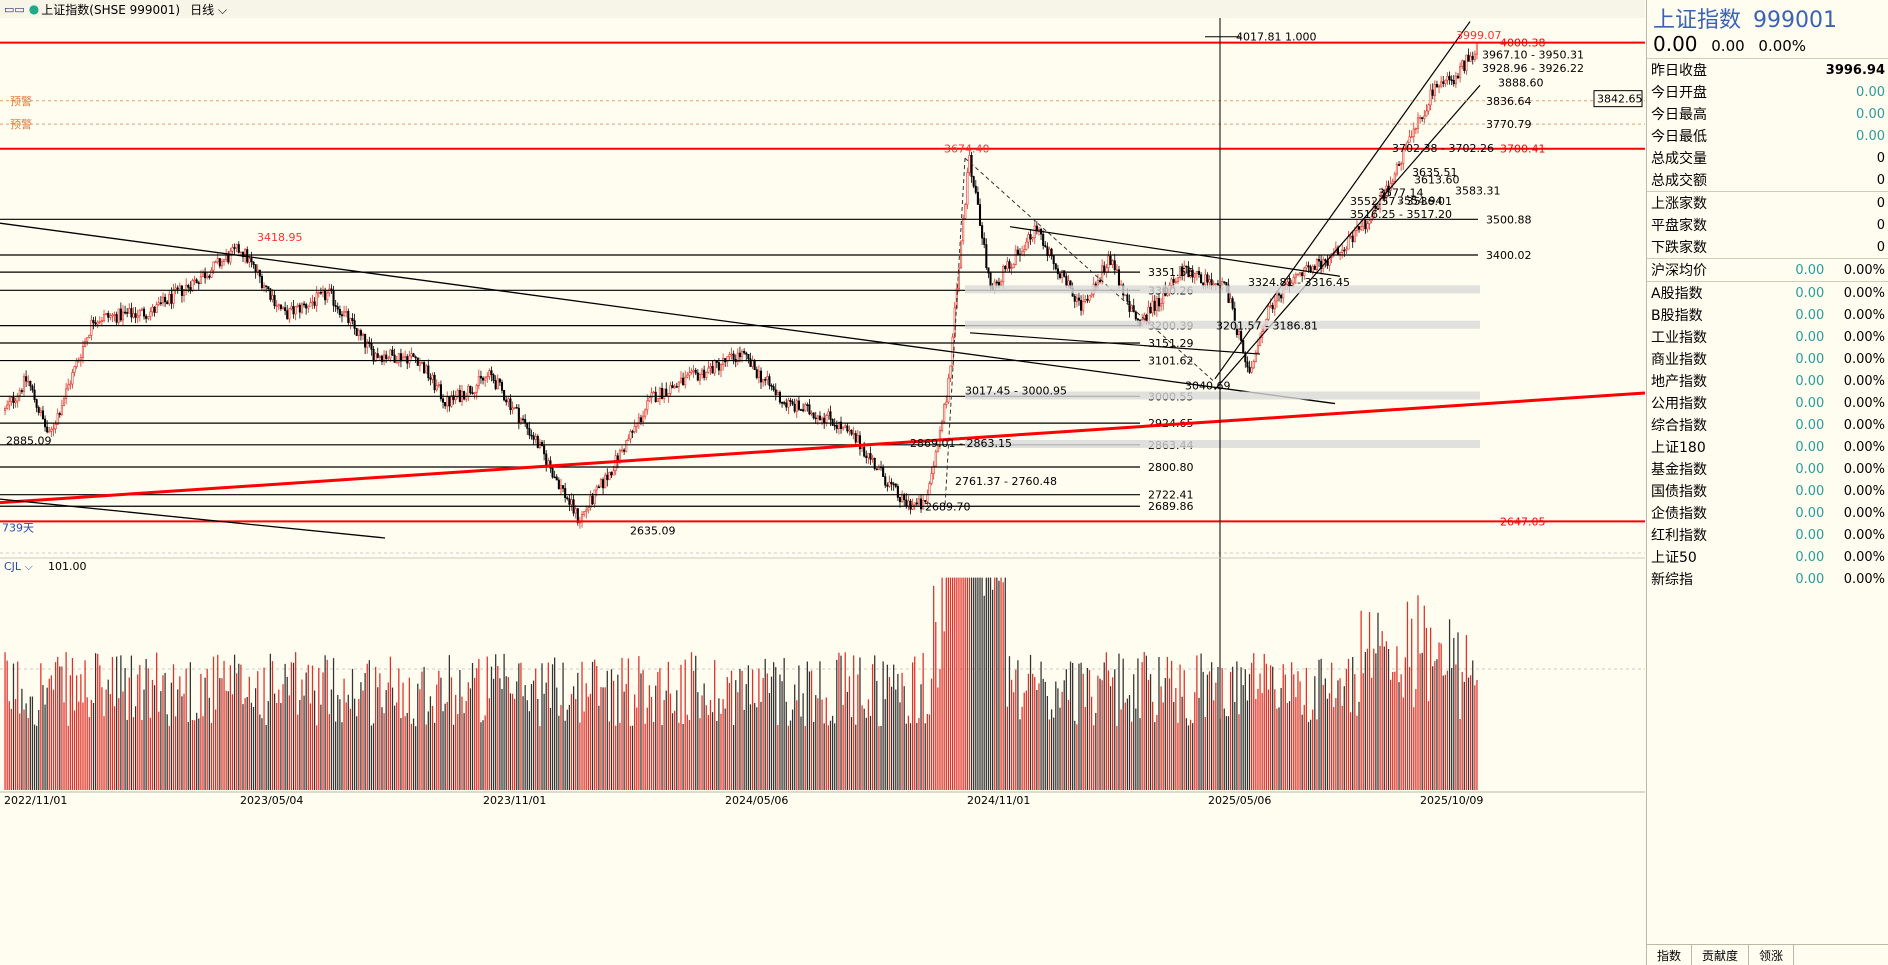 The image size is (1888, 965). What do you see at coordinates (14, 9) in the screenshot?
I see `window-icon: ▭▭` at bounding box center [14, 9].